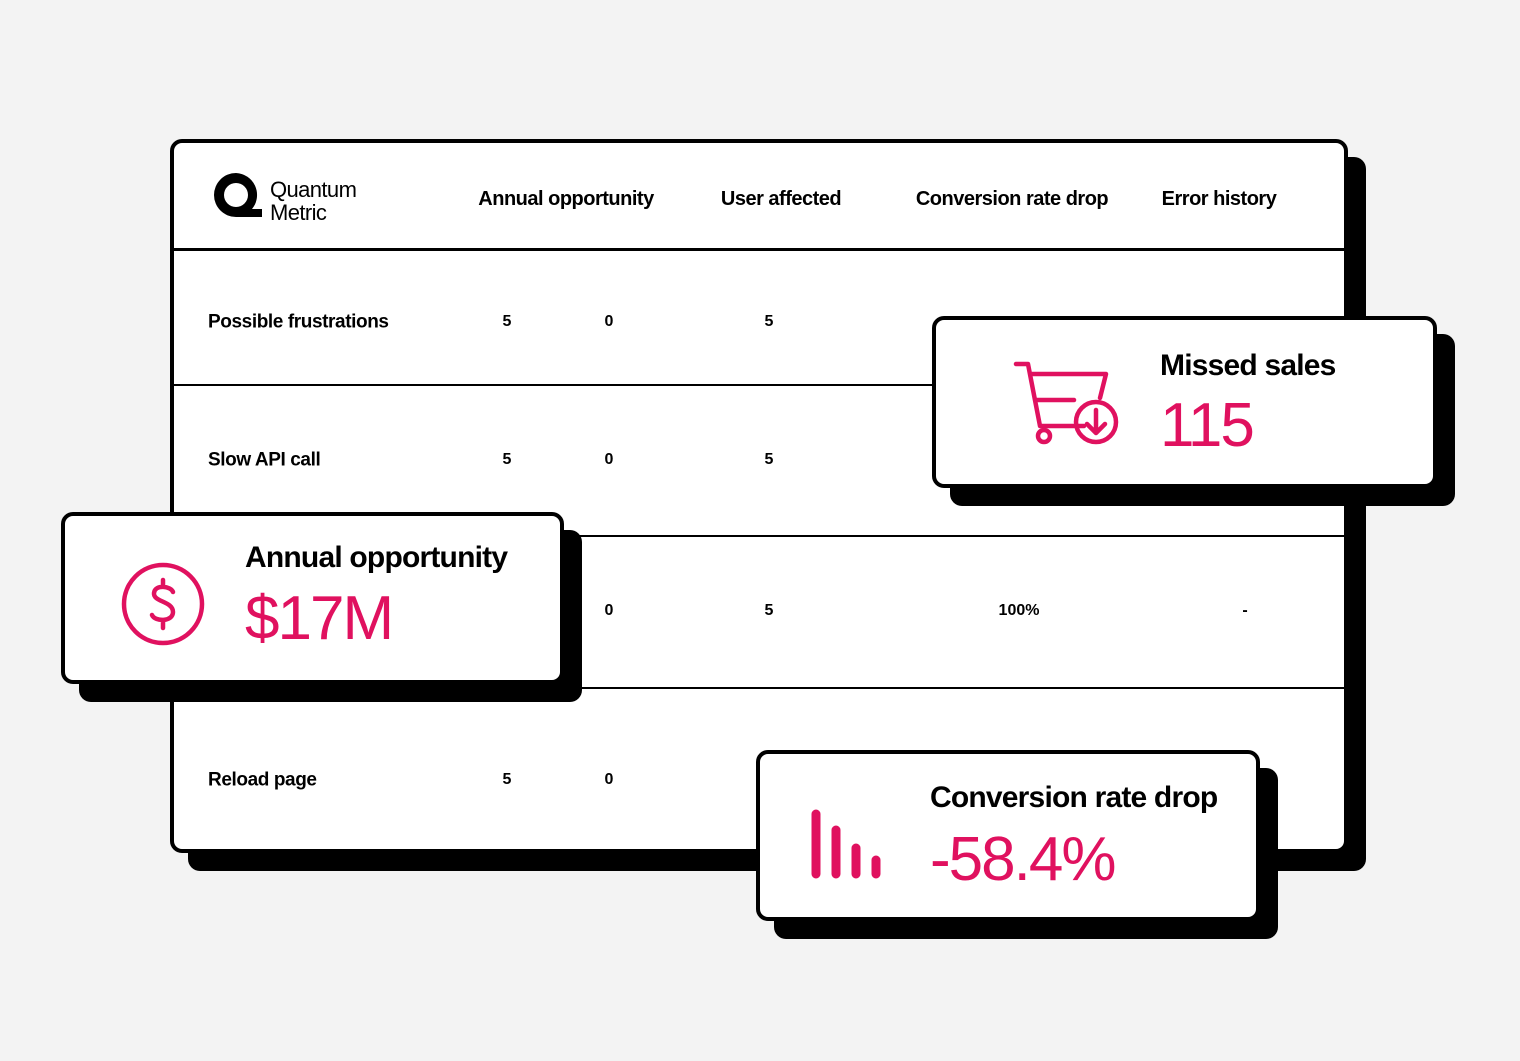 This screenshot has height=1061, width=1520. Describe the element at coordinates (781, 199) in the screenshot. I see `column-header: User affected` at that location.